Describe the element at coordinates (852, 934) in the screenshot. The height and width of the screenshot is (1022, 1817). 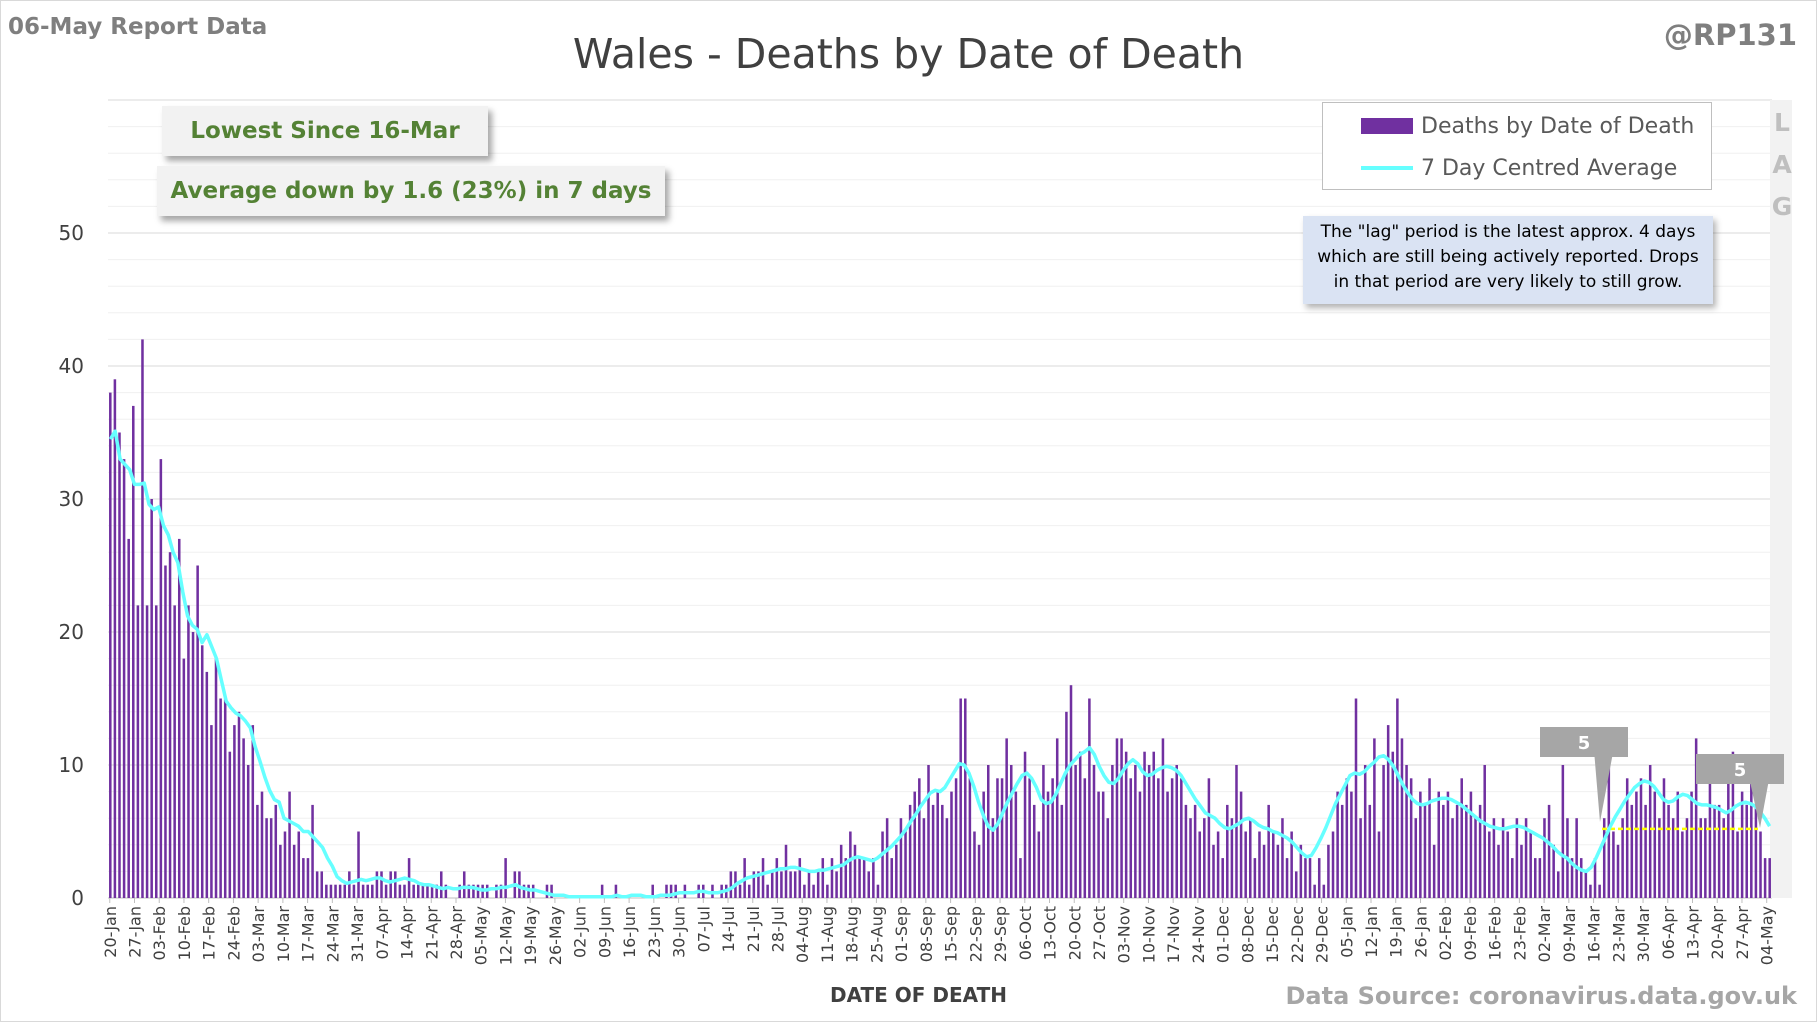
I see `x-tick-label: 18-Aug` at that location.